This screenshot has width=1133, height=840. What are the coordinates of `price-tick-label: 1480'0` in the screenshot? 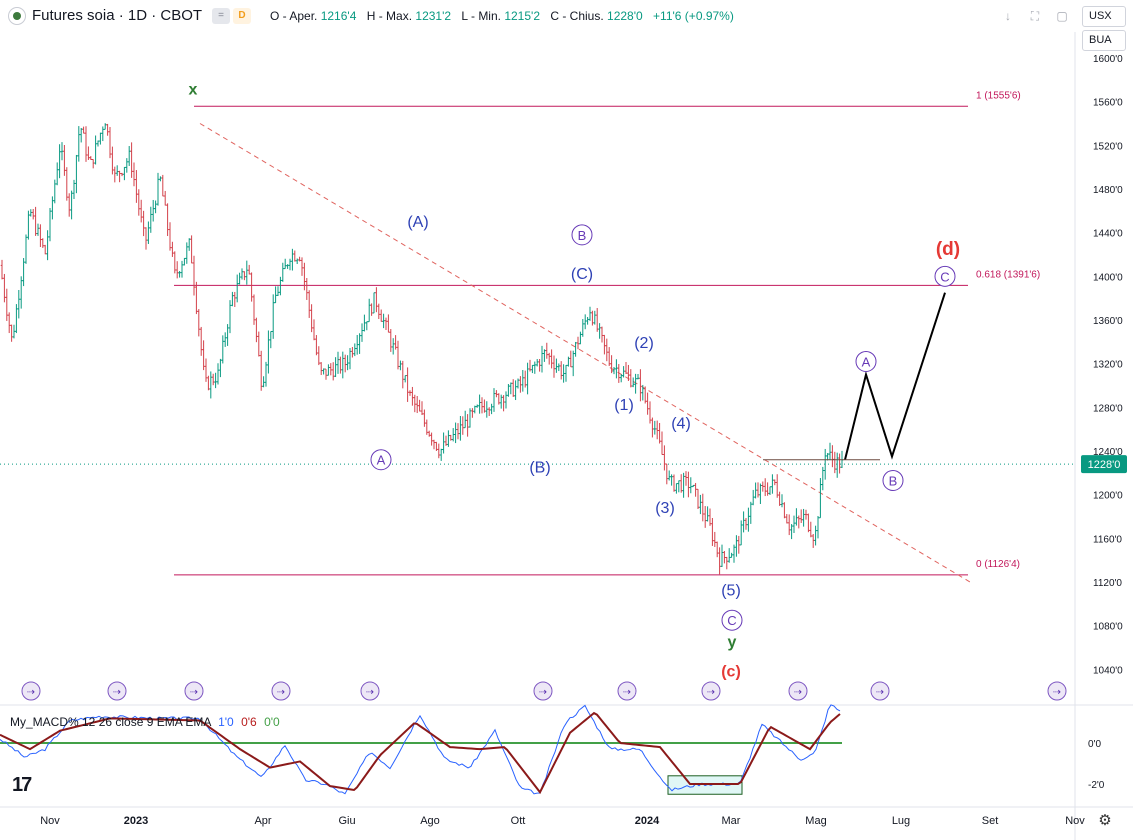 It's located at (1108, 190).